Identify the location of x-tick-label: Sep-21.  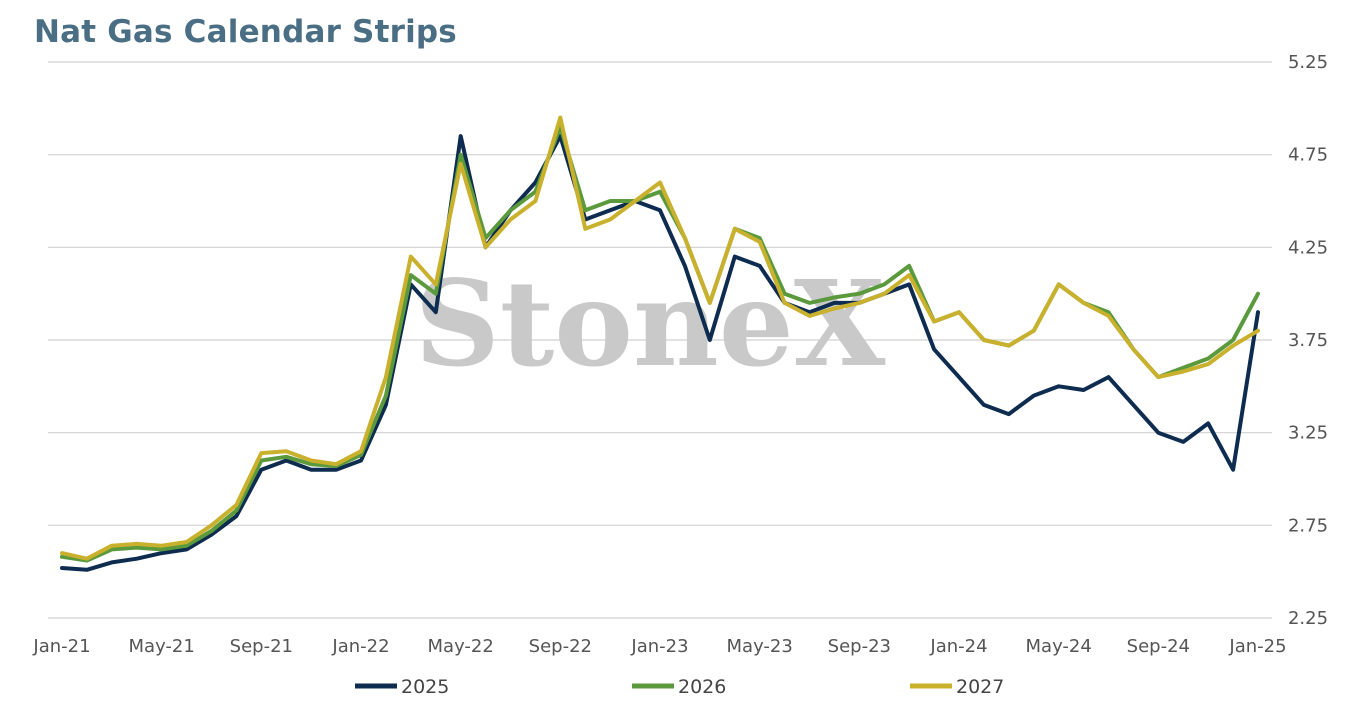
(261, 646).